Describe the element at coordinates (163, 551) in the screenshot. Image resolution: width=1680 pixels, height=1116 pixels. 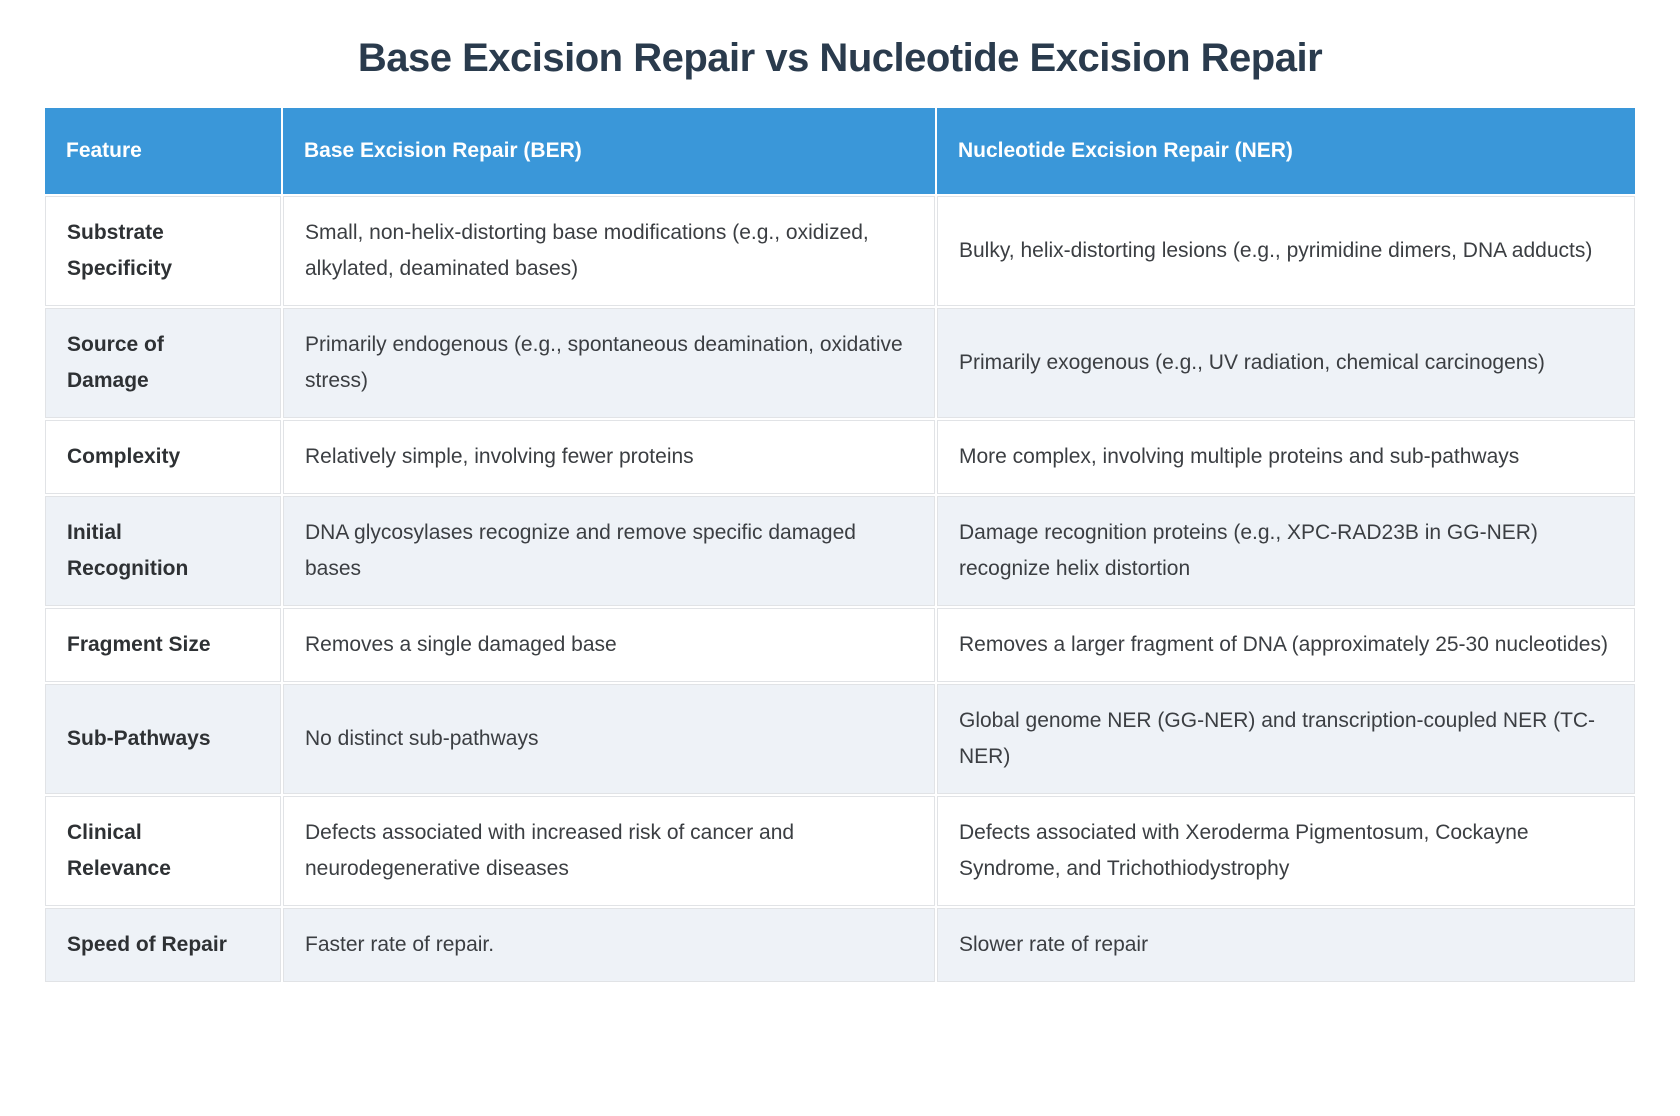
I see `feature-cell: Initial Recognition` at that location.